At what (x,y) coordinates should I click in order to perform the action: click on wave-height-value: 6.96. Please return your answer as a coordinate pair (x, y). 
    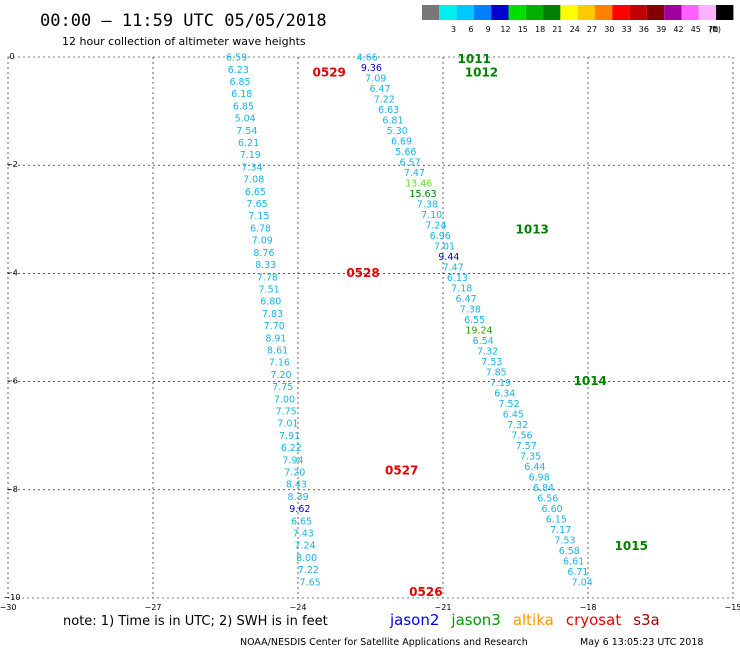
    Looking at the image, I should click on (440, 236).